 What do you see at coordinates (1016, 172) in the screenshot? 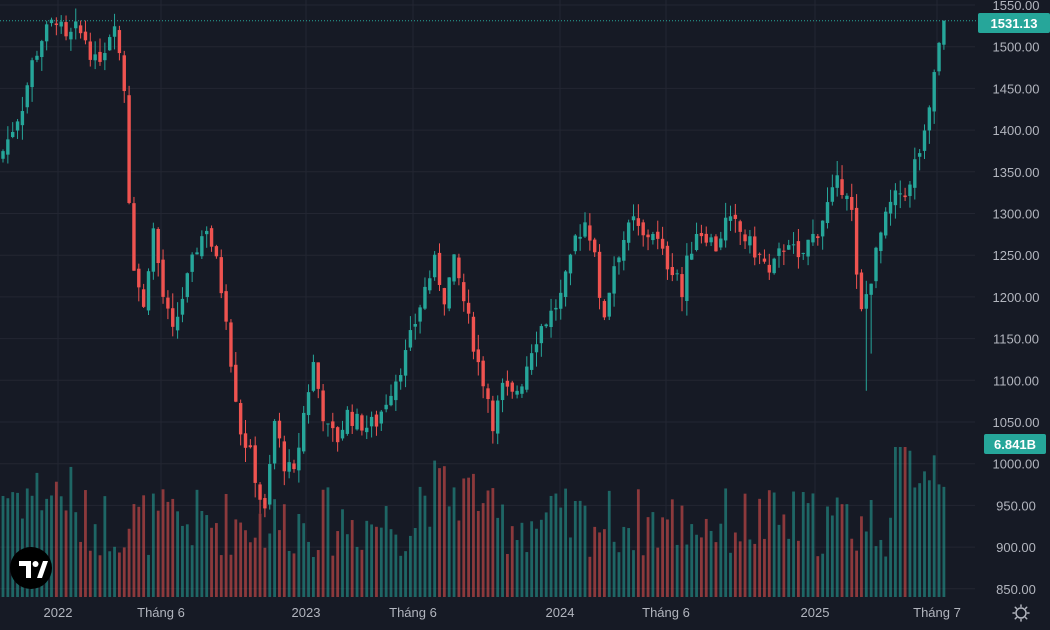
I see `y-tick-label: 1350.00` at bounding box center [1016, 172].